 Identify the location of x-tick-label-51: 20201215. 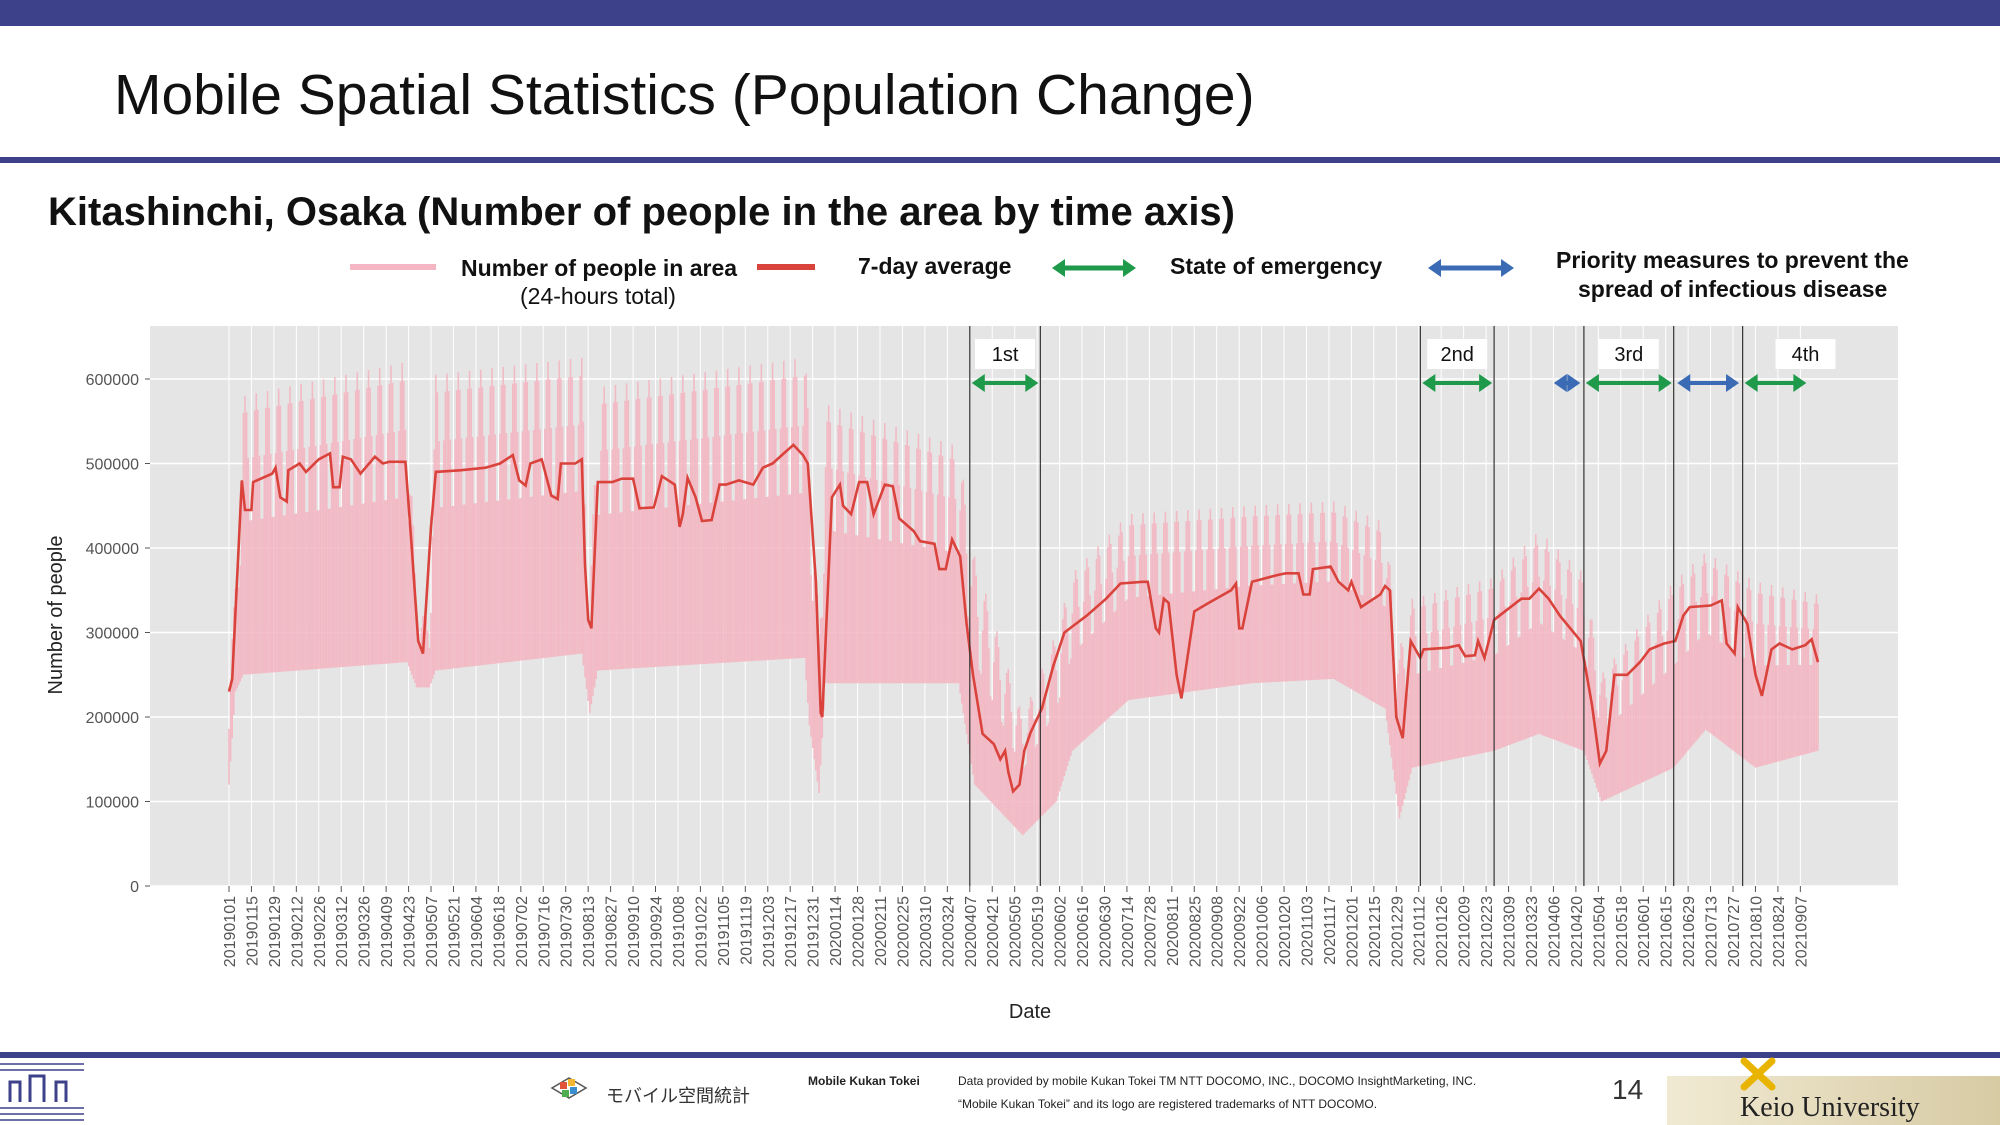
(1375, 931).